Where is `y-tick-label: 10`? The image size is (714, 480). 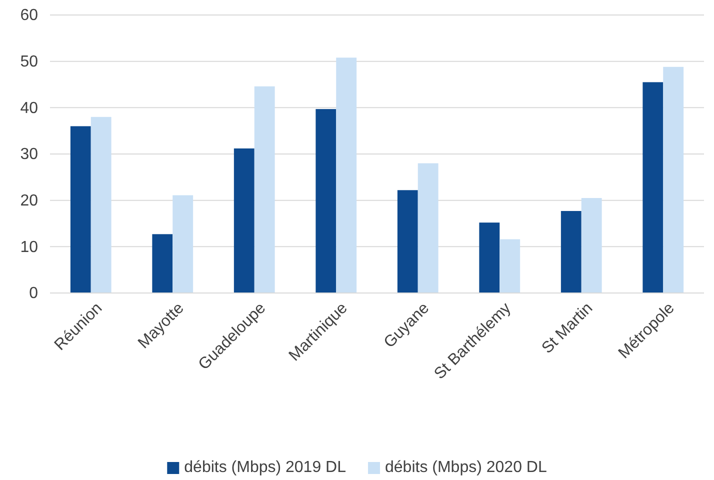
y-tick-label: 10 is located at coordinates (29, 247).